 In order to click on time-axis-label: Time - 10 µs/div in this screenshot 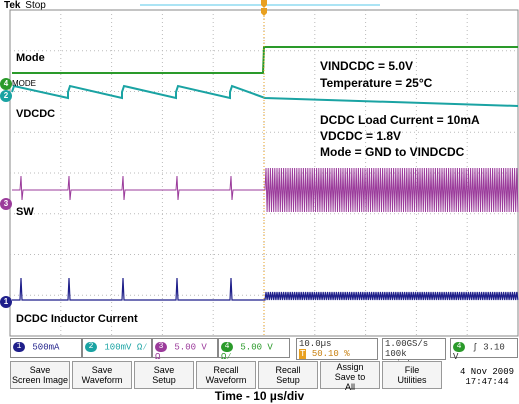, I will do `click(259, 396)`.